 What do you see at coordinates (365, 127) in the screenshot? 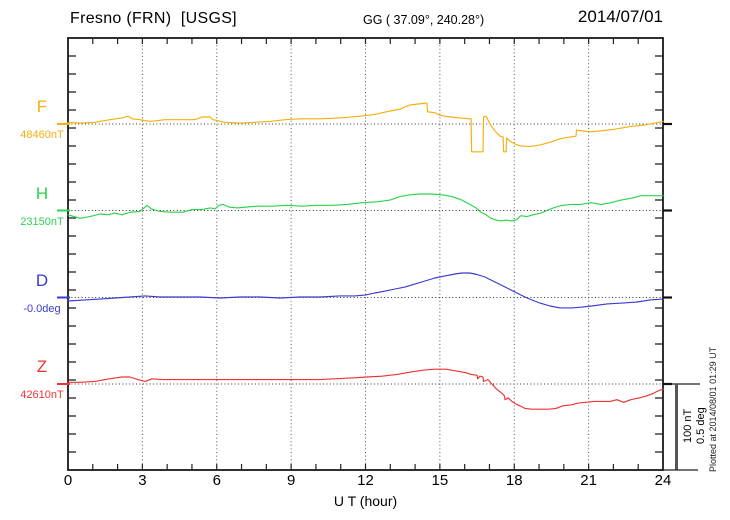
I see `trace-F` at bounding box center [365, 127].